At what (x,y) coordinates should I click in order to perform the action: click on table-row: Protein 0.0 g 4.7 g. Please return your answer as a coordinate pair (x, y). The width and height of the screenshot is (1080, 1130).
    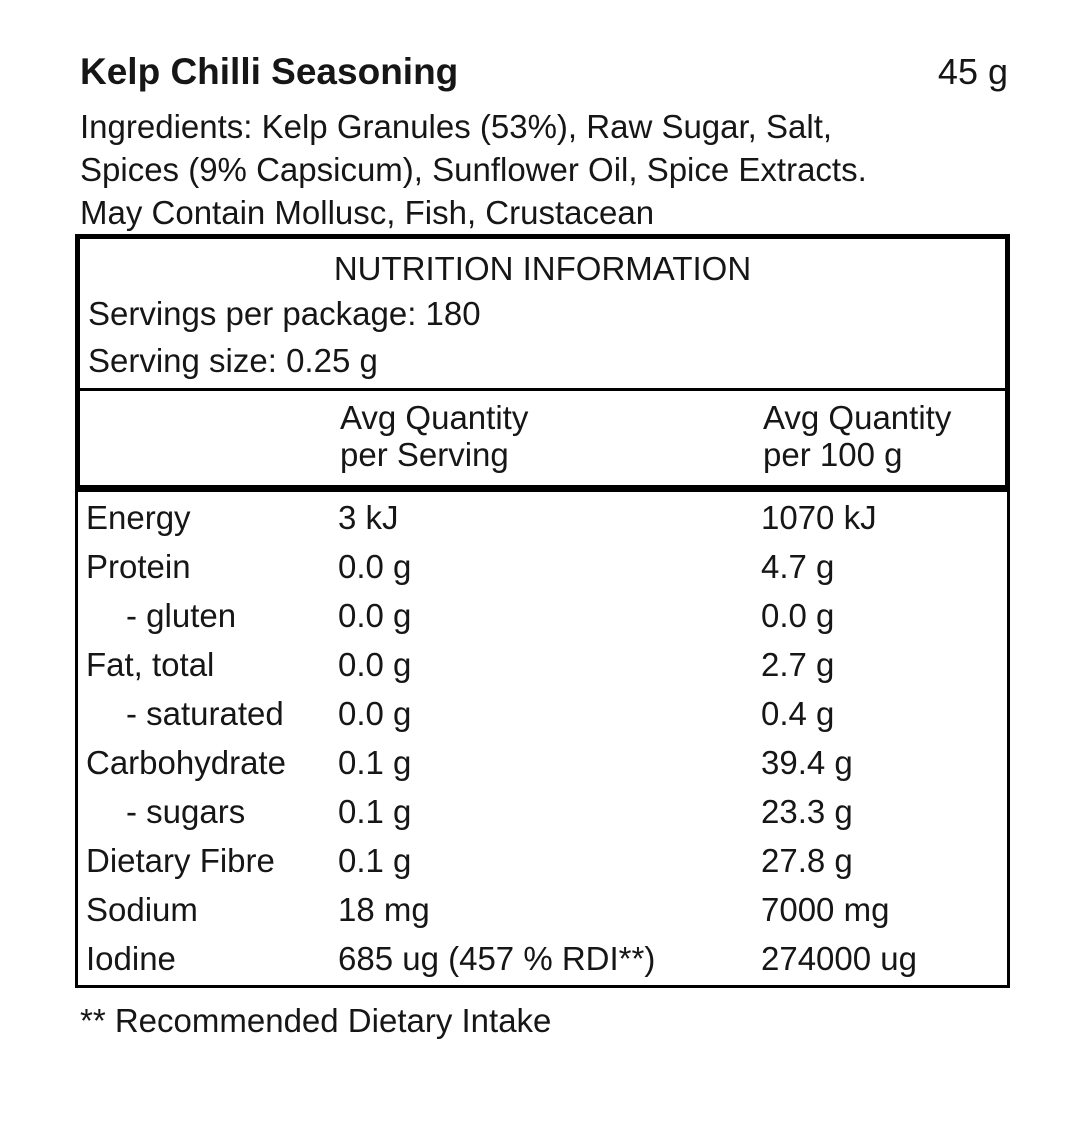
    Looking at the image, I should click on (542, 566).